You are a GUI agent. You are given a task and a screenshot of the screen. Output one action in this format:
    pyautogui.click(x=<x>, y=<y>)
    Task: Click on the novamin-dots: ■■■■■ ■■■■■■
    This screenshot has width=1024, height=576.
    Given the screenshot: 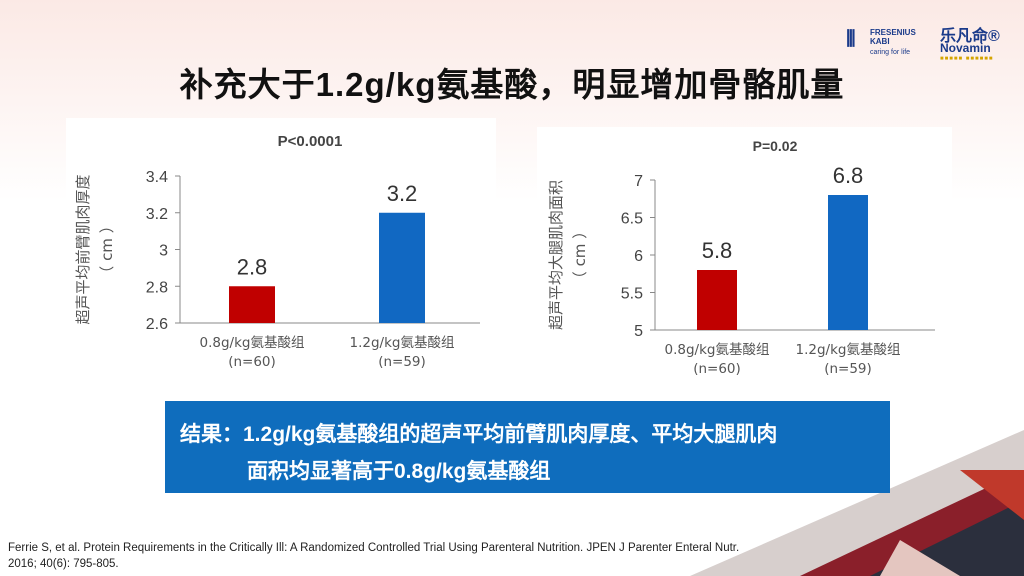 What is the action you would take?
    pyautogui.click(x=967, y=59)
    